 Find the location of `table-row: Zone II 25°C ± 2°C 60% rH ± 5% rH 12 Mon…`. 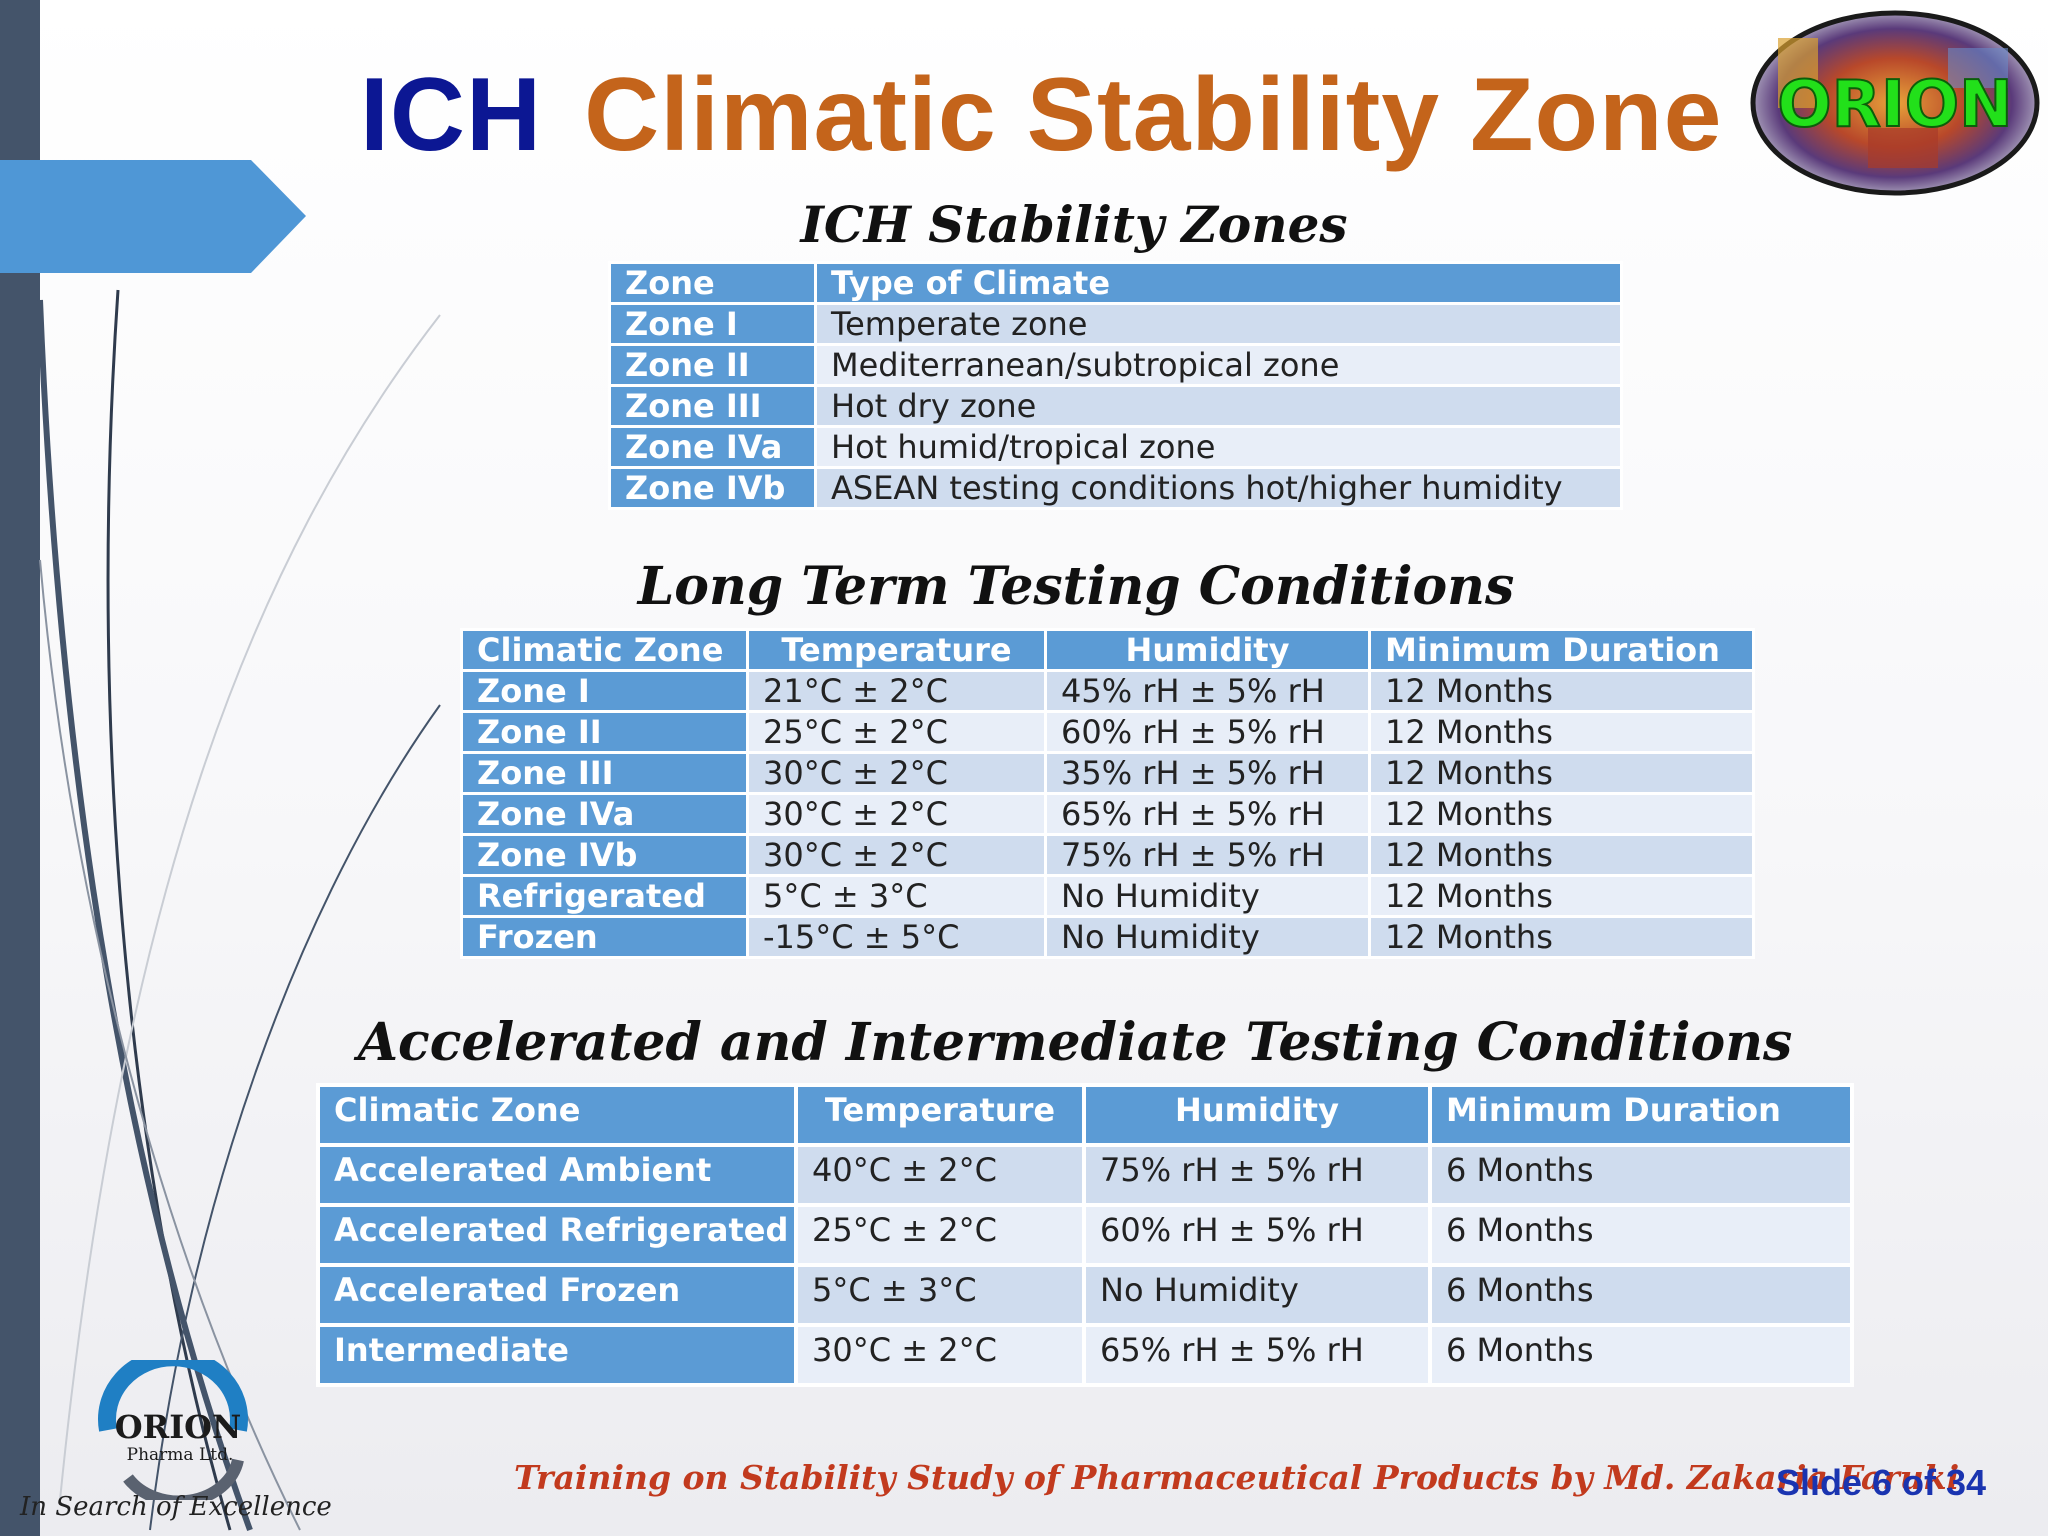

table-row: Zone II 25°C ± 2°C 60% rH ± 5% rH 12 Mon… is located at coordinates (1107, 732).